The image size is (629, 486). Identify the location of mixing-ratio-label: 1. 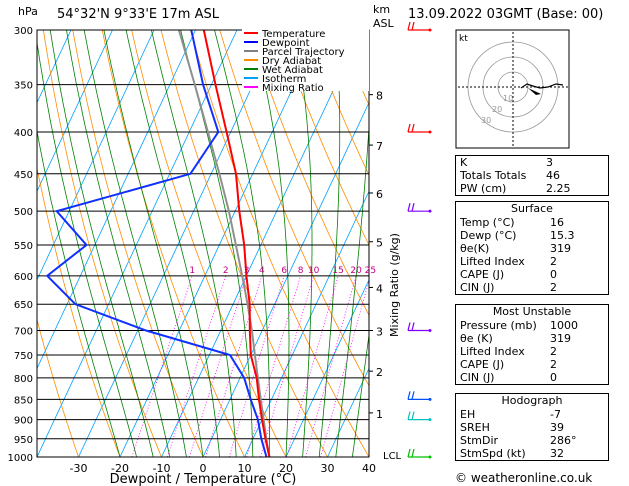
(192, 271).